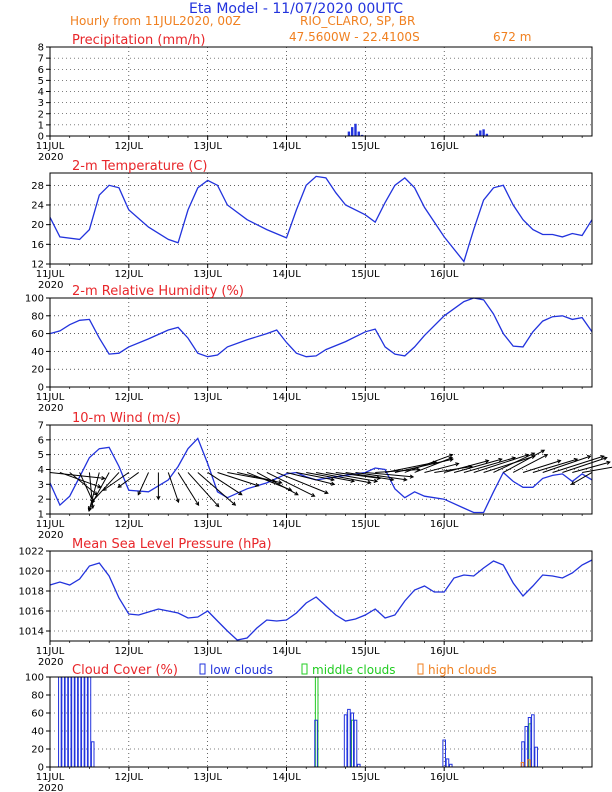  What do you see at coordinates (37, 225) in the screenshot?
I see `temperature-ytick-label: 20` at bounding box center [37, 225].